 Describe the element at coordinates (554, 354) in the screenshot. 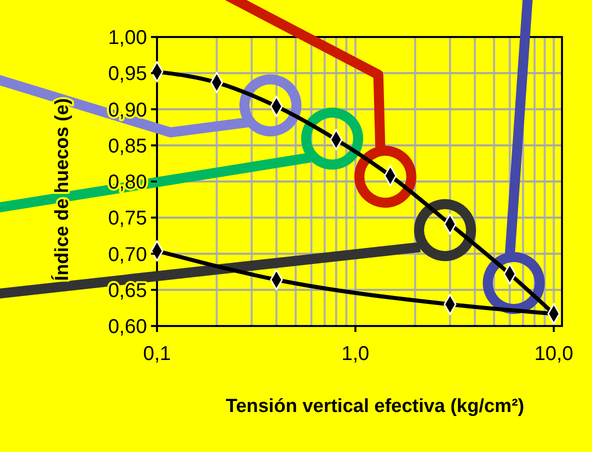

I see `x-tick-label: 10,0` at that location.